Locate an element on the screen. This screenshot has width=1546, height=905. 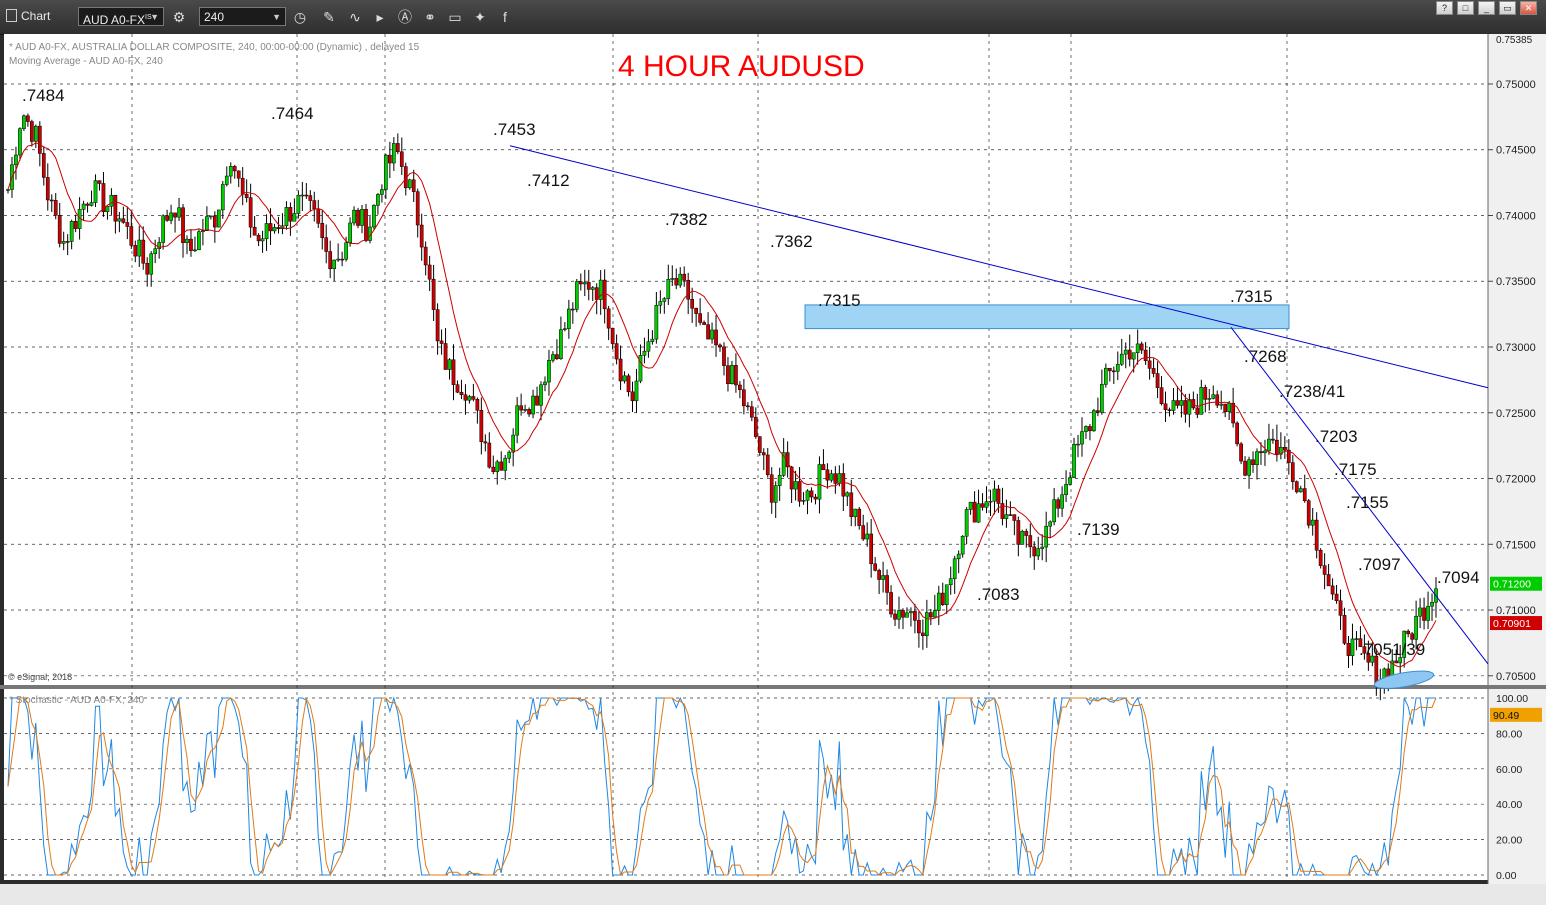
key-level-label: .7083 is located at coordinates (998, 594).